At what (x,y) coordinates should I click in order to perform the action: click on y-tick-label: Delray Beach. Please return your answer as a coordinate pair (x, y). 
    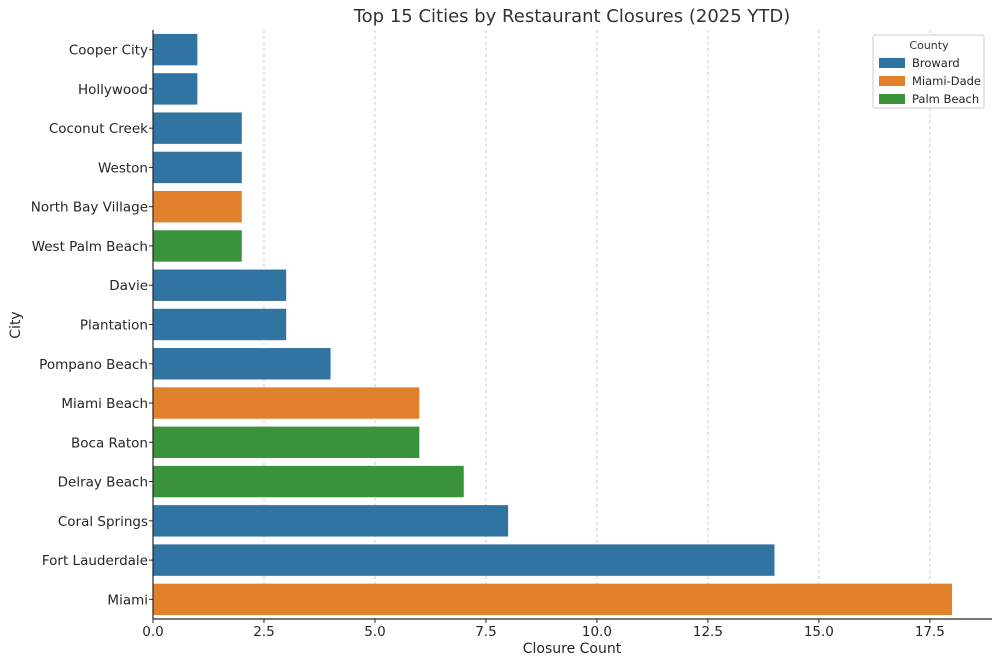
    Looking at the image, I should click on (103, 483).